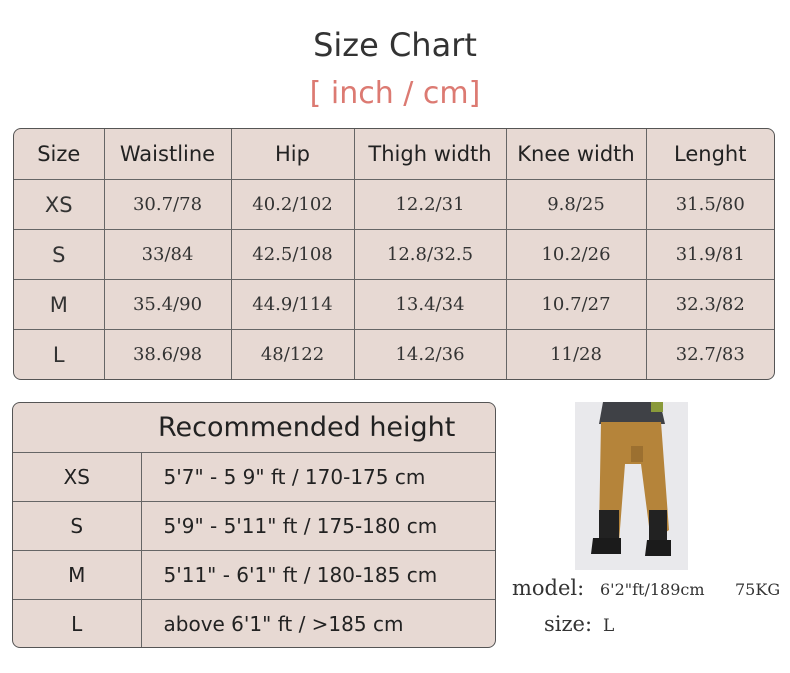 Image resolution: width=790 pixels, height=673 pixels. I want to click on height-cell: 5'11" - 6'1" ft / 180-185 cm, so click(317, 575).